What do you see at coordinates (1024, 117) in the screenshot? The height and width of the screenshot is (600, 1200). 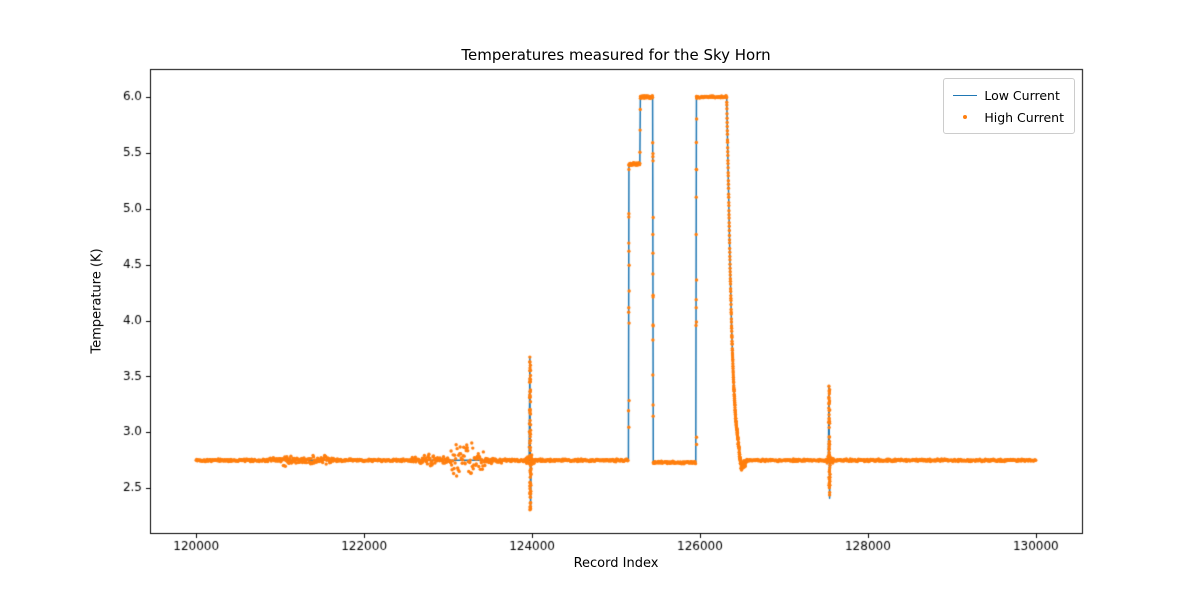 I see `legend-label-high-current: High Current` at bounding box center [1024, 117].